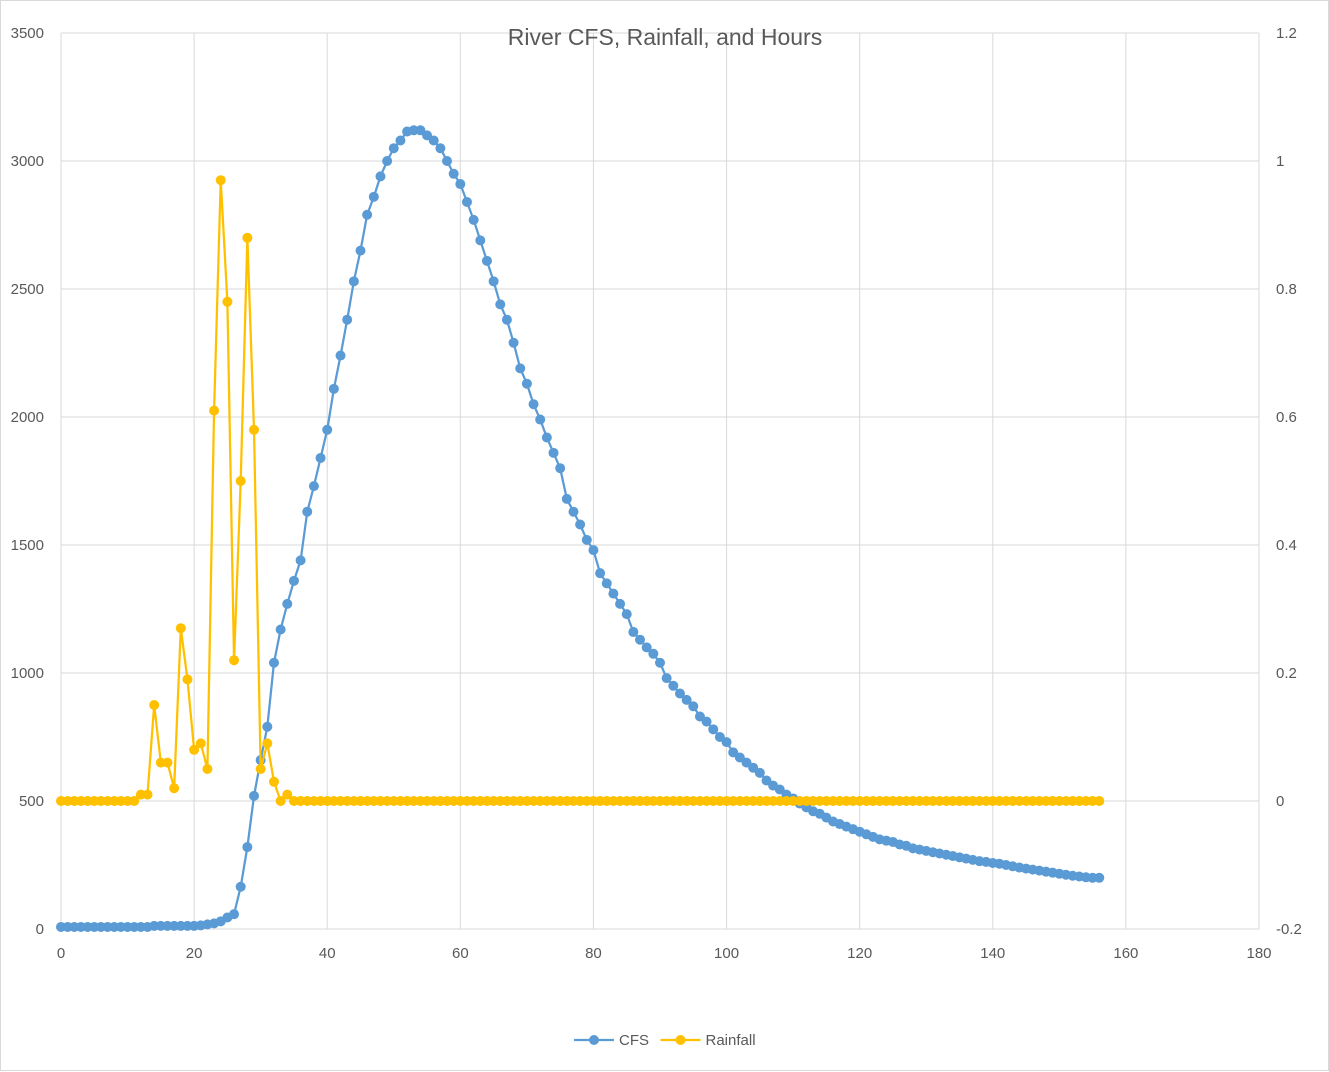 Image resolution: width=1329 pixels, height=1072 pixels. What do you see at coordinates (27, 673) in the screenshot?
I see `y-tick-label: 1000` at bounding box center [27, 673].